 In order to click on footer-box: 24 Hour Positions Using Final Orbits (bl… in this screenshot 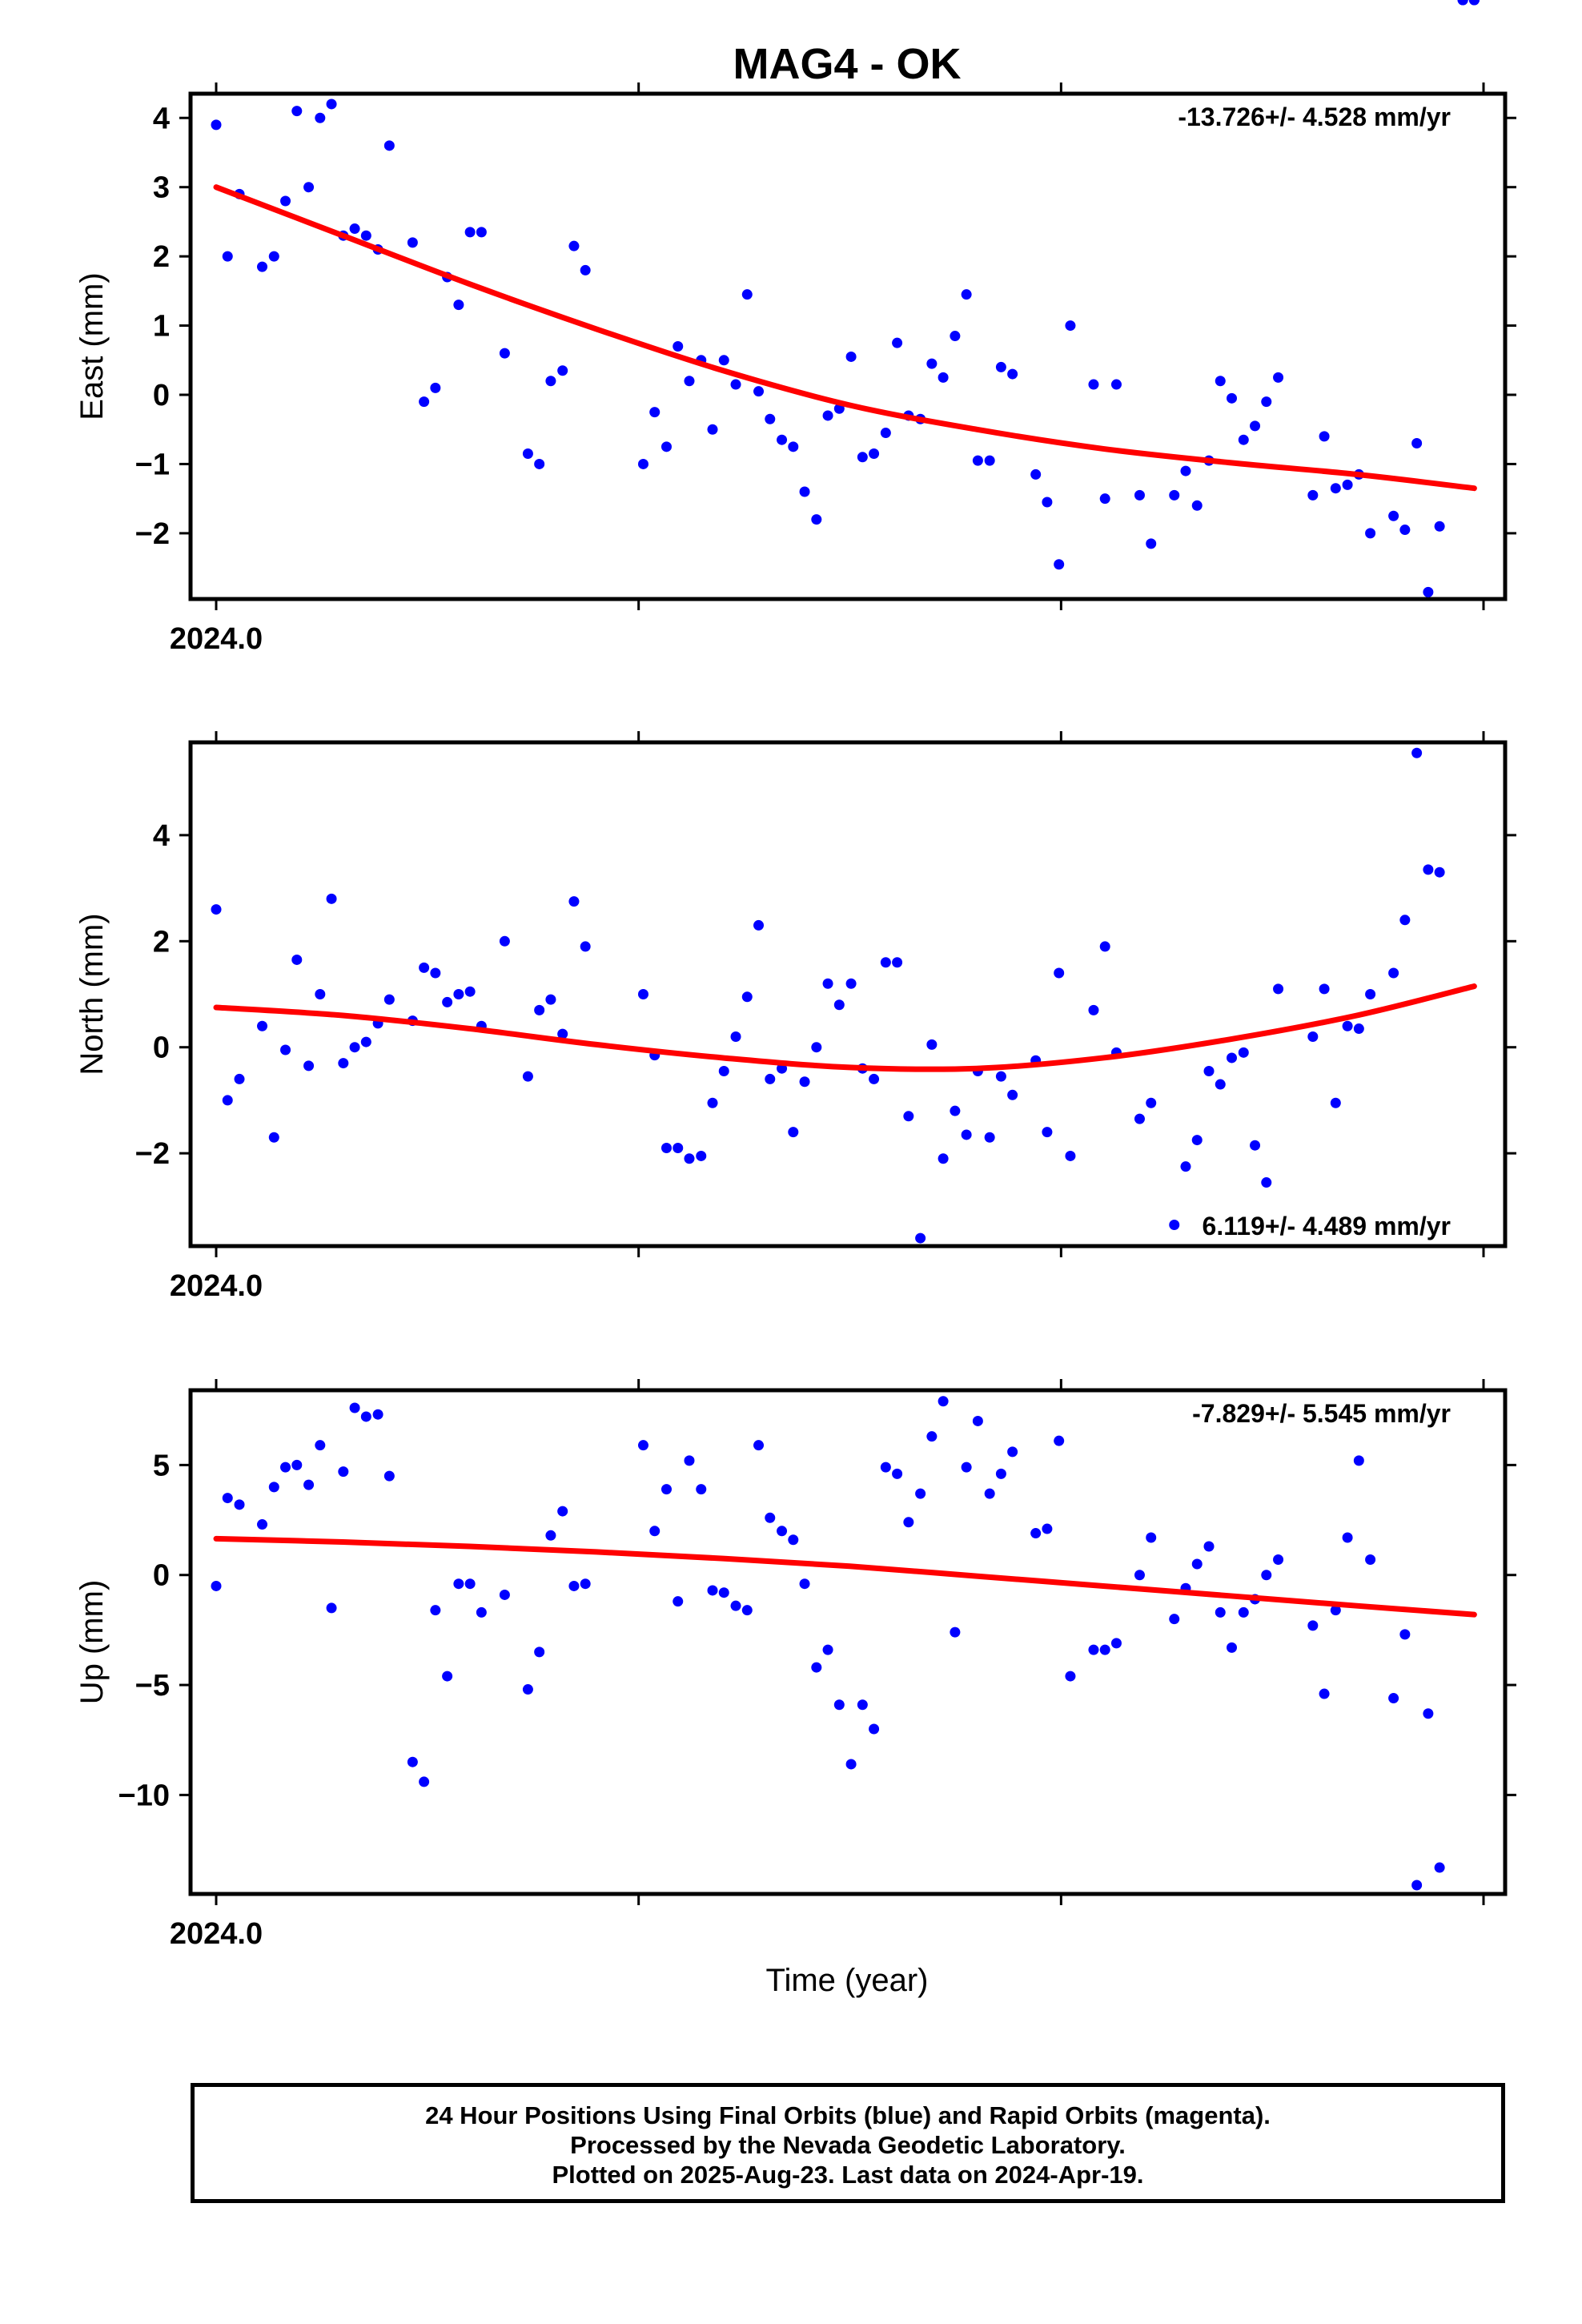, I will do `click(848, 2143)`.